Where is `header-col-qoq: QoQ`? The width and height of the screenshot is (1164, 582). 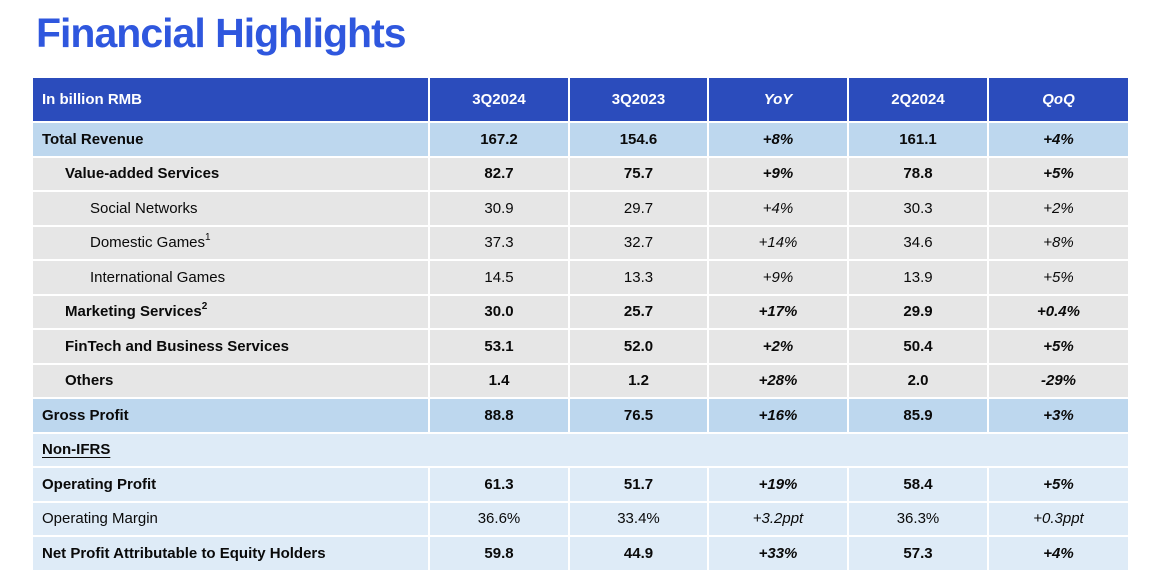
header-col-qoq: QoQ is located at coordinates (1058, 99).